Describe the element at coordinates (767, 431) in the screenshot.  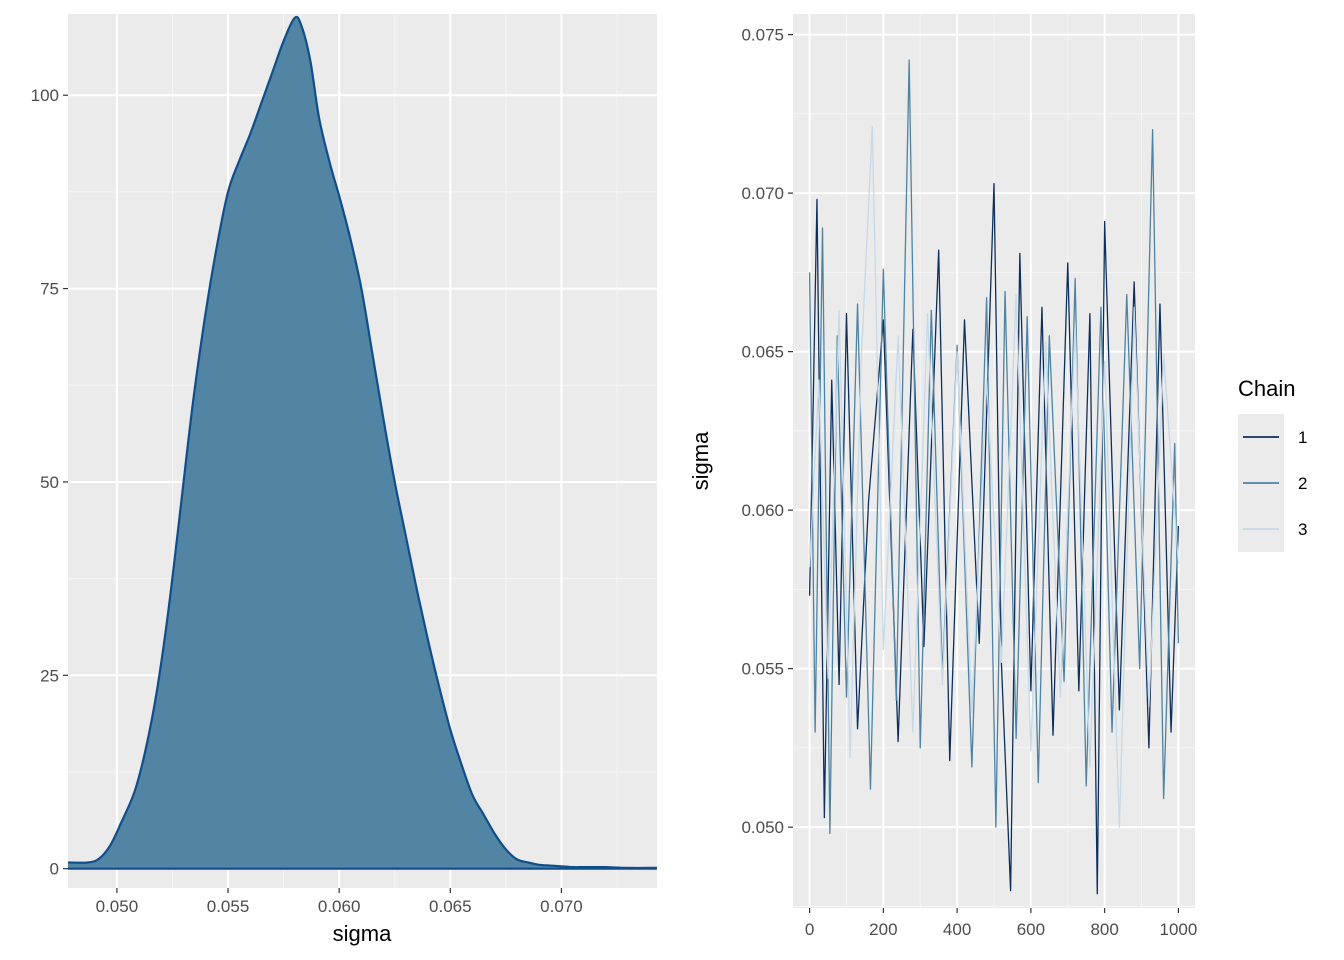
I see `trace-y-axis: 0.050 0.055 0.060 0.065 0.070 0.075` at that location.